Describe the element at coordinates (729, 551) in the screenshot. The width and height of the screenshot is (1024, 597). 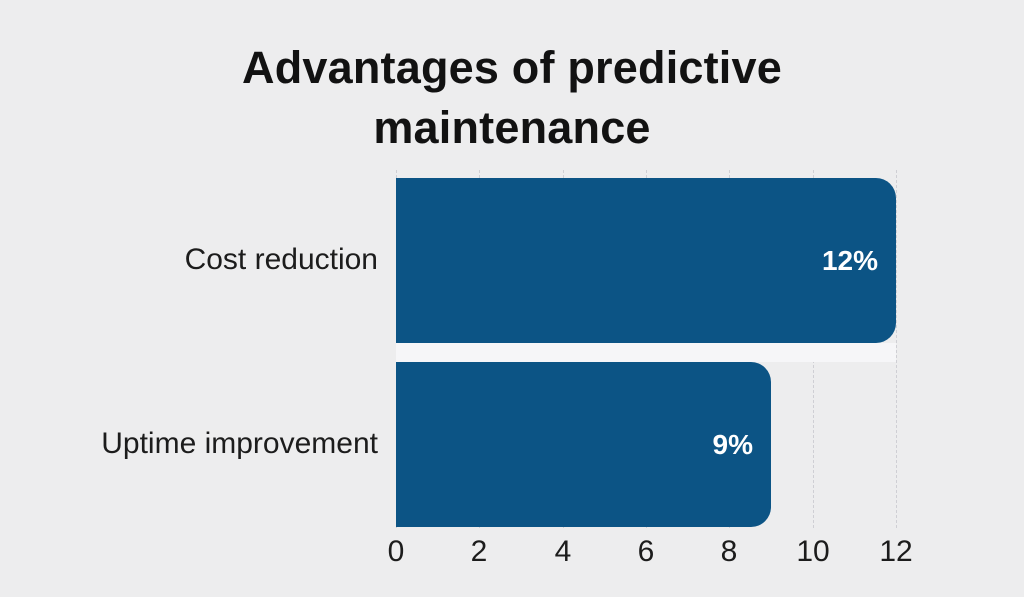
I see `x-tick-label: 8` at that location.